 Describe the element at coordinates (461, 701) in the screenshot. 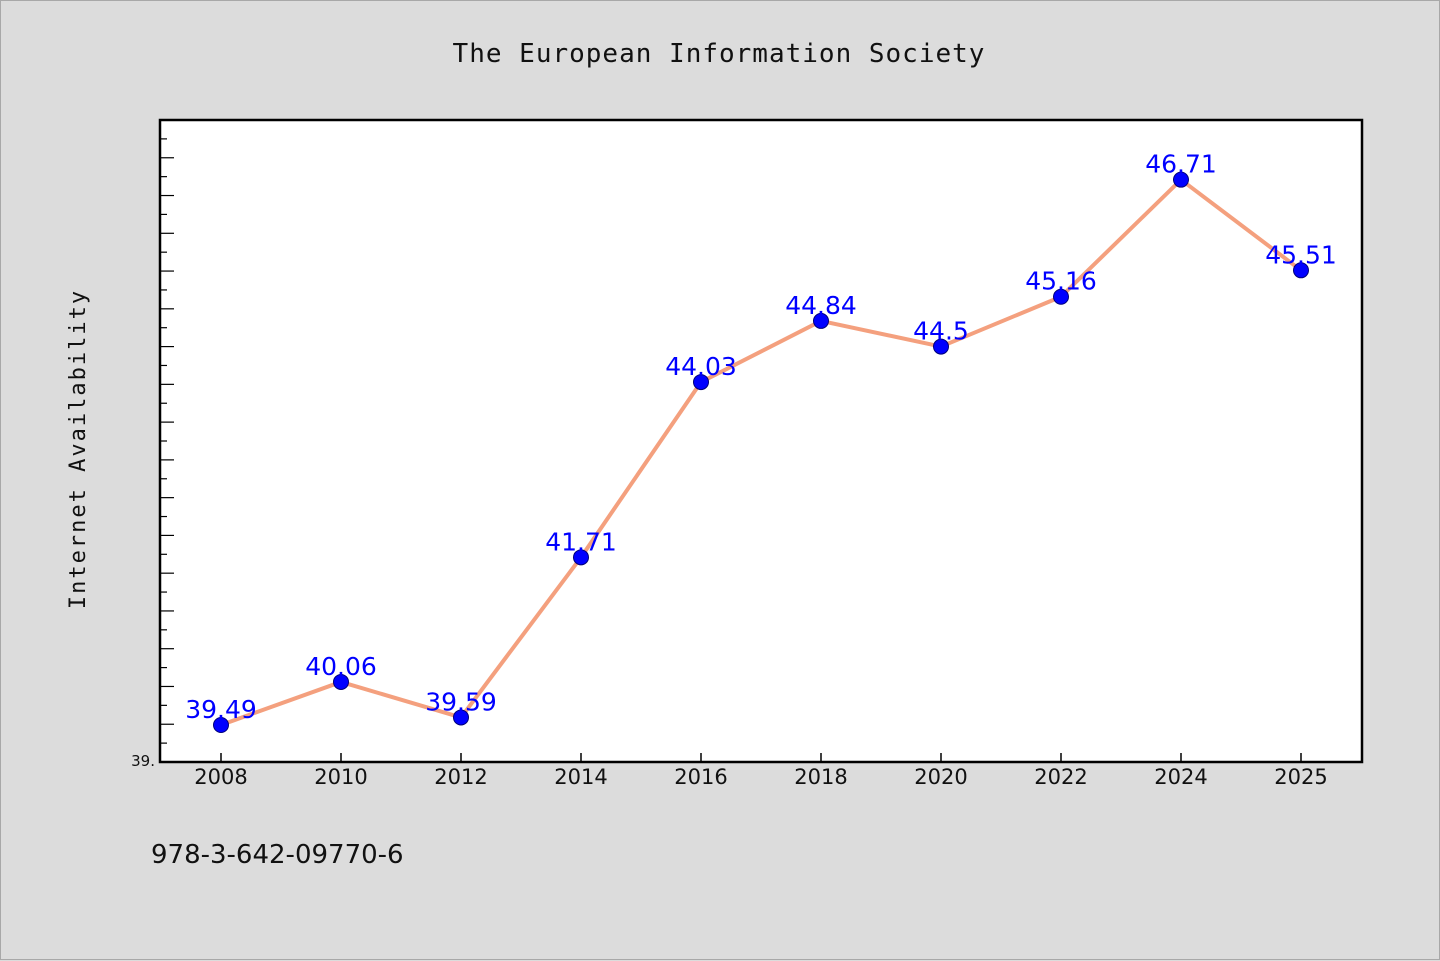

I see `data-label: 39.59` at that location.